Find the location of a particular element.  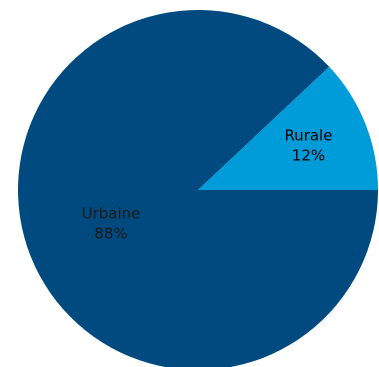

slice-value-urbaine: 88% is located at coordinates (110, 233).